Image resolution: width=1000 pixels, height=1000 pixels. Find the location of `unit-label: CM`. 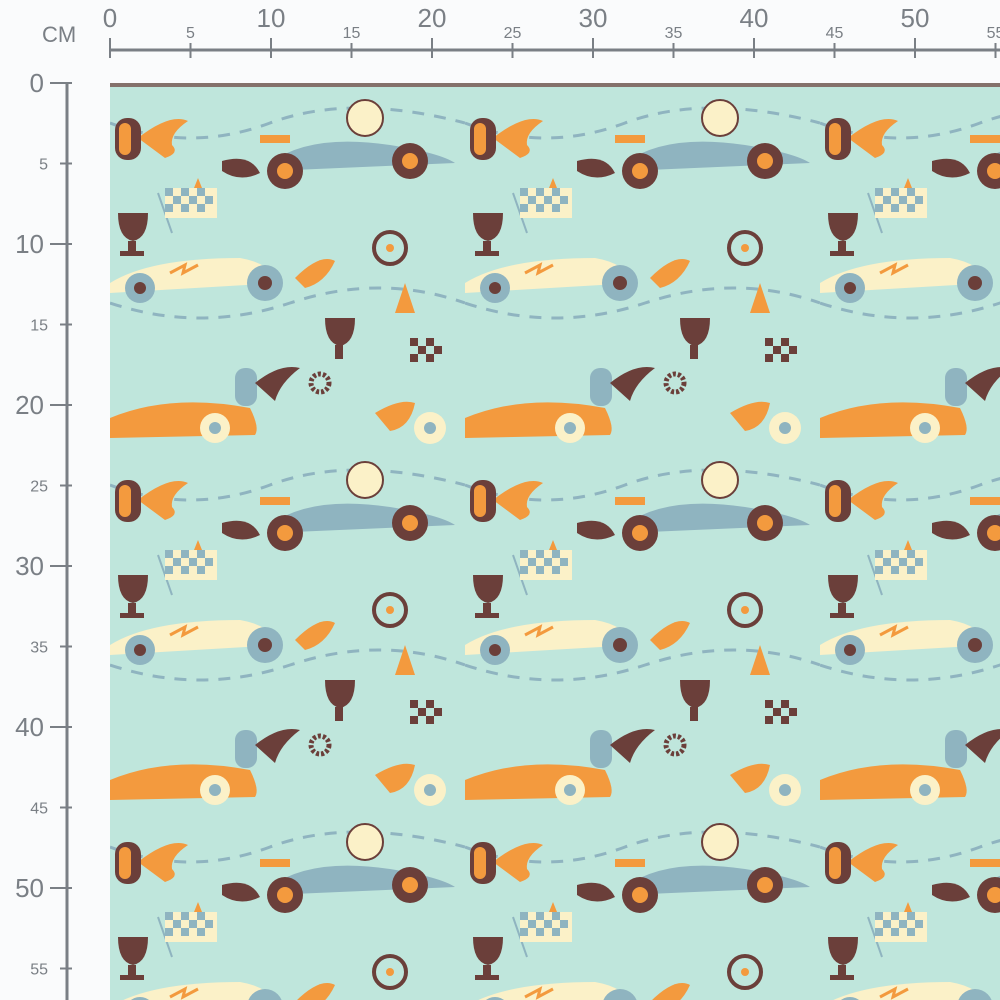

unit-label: CM is located at coordinates (59, 34).